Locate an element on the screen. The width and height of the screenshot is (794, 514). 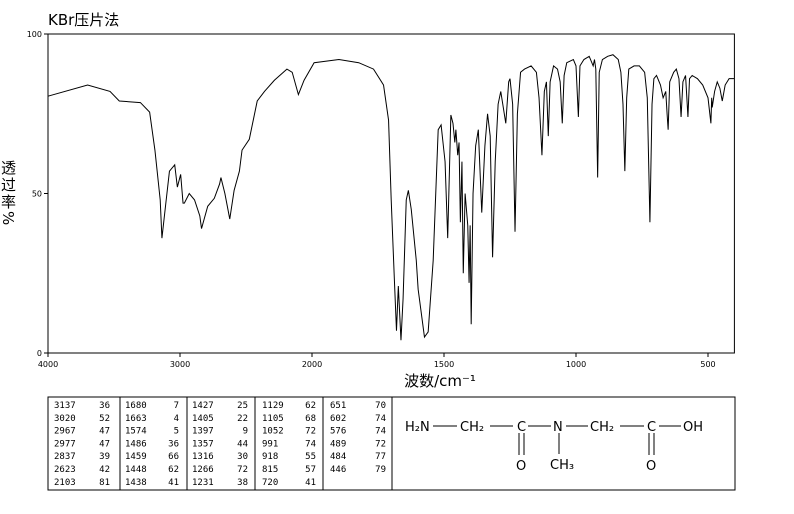
peak-wavenumber: 918 is located at coordinates (270, 457).